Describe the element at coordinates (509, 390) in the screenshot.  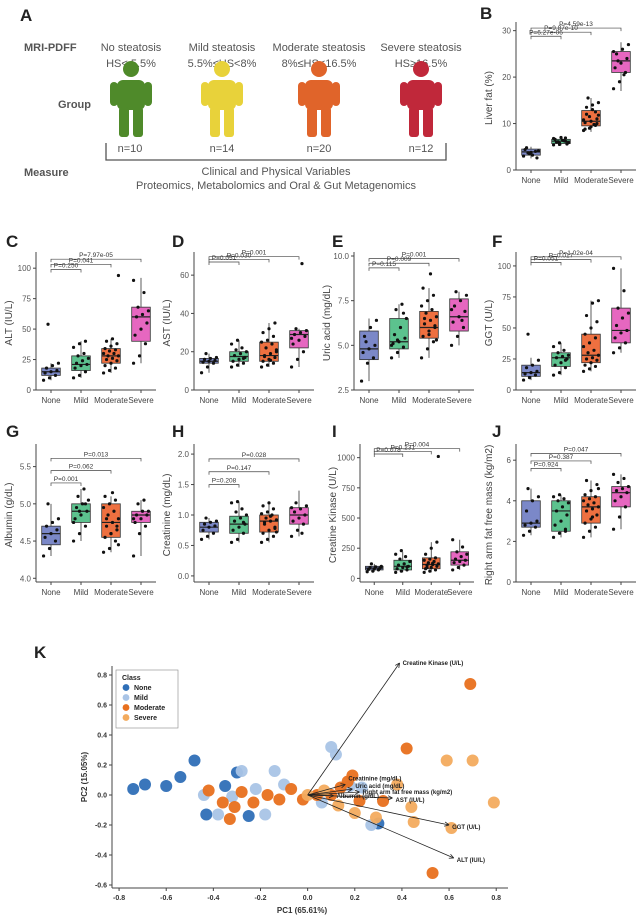
I see `y-tick-label: 0` at that location.